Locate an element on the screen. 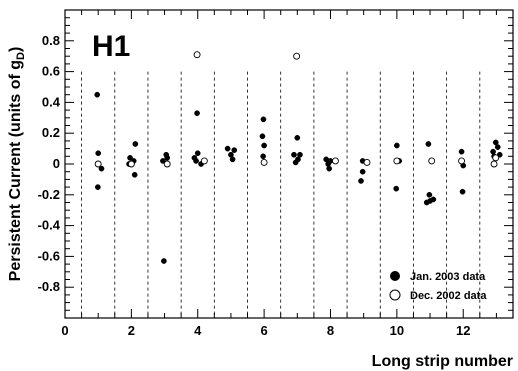  legend-jan-label: Jan. 2003 data is located at coordinates (448, 277).